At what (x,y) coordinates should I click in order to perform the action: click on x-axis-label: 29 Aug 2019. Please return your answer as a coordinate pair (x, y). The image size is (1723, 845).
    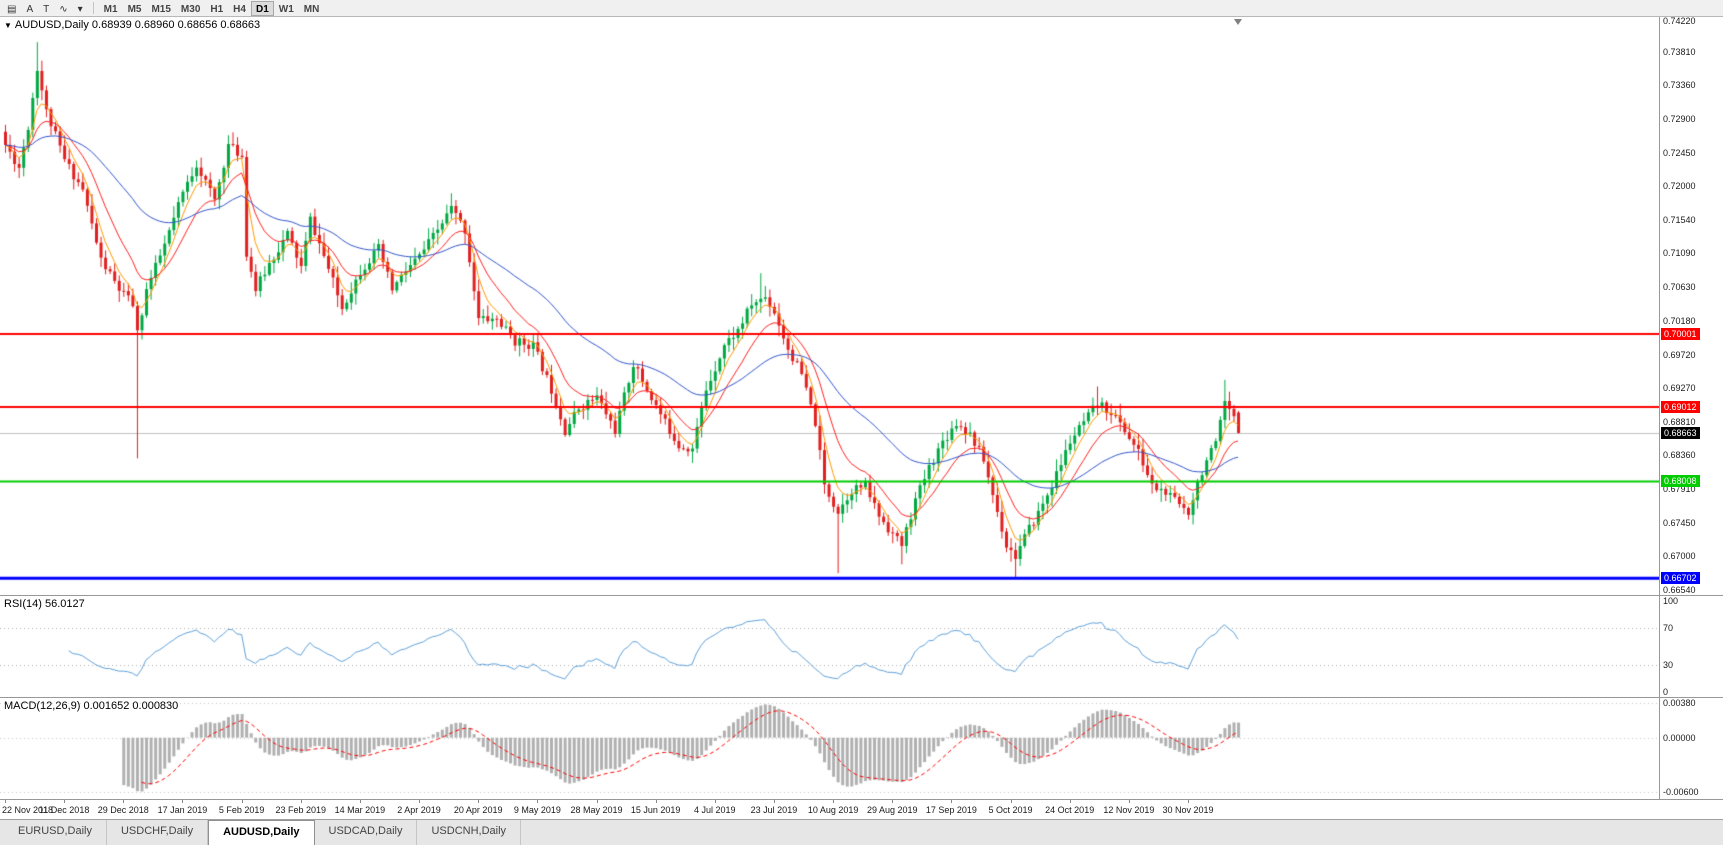
    Looking at the image, I should click on (892, 810).